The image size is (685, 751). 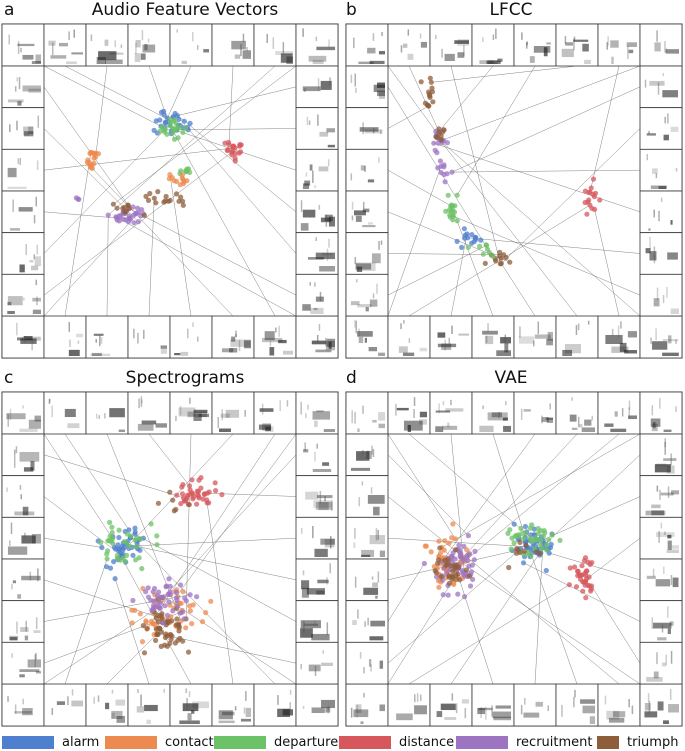 What do you see at coordinates (608, 742) in the screenshot?
I see `legend-swatch-triumph` at bounding box center [608, 742].